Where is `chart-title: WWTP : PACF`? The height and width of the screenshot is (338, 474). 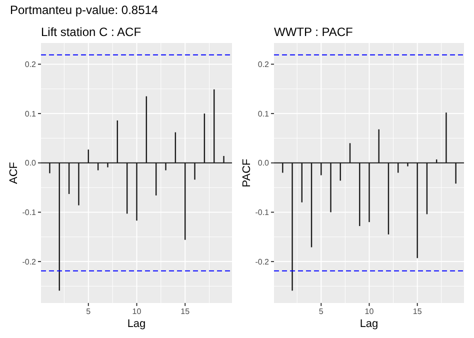 chart-title: WWTP : PACF is located at coordinates (313, 32).